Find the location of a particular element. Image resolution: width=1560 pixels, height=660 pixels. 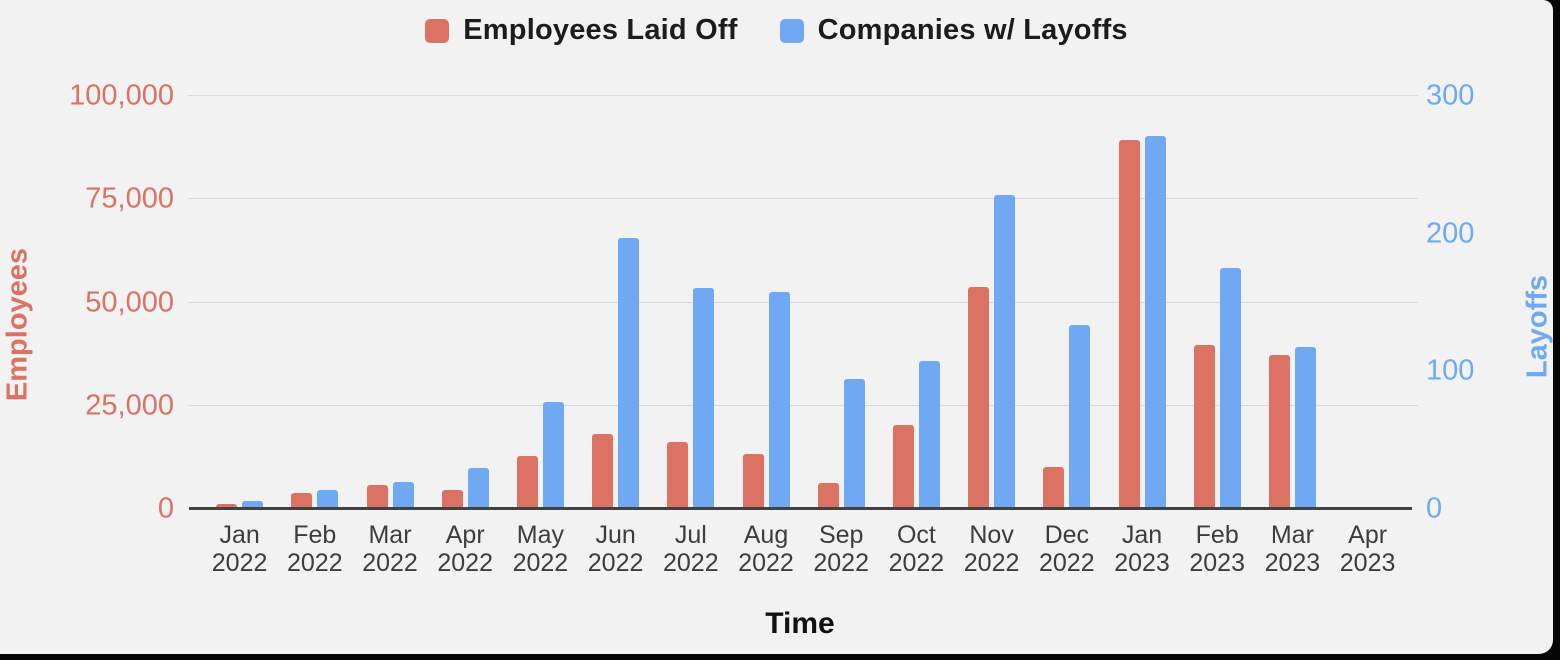

bar-companies-mar-2022 is located at coordinates (403, 495).